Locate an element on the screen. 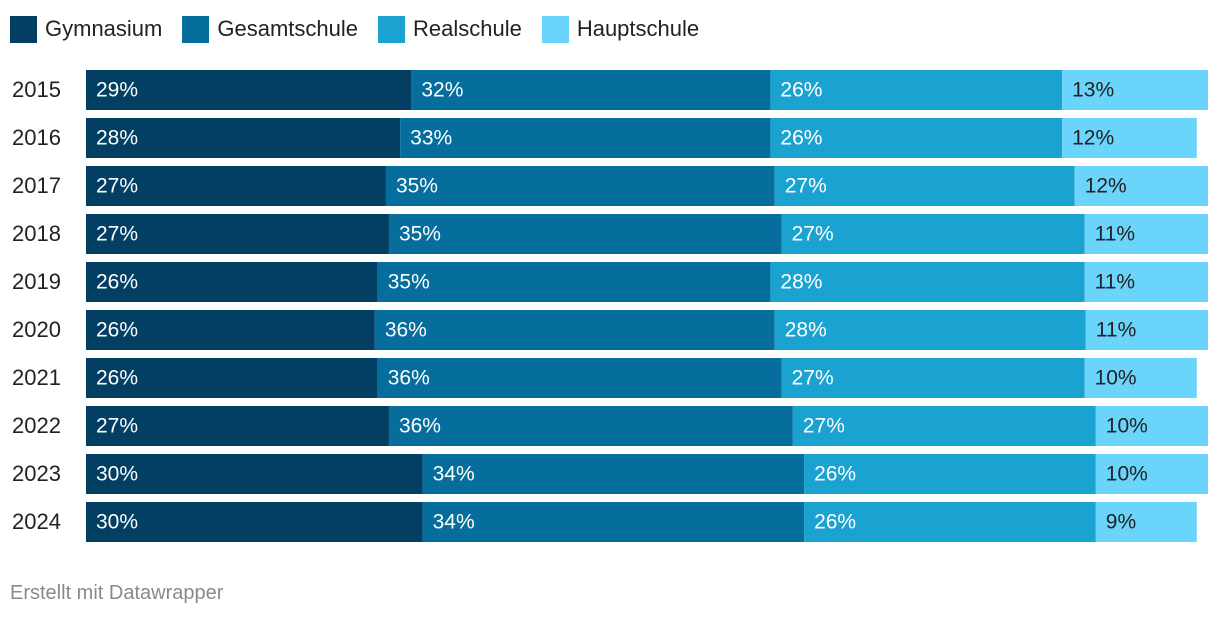 This screenshot has height=618, width=1220. legend-item: Gesamtschule is located at coordinates (270, 29).